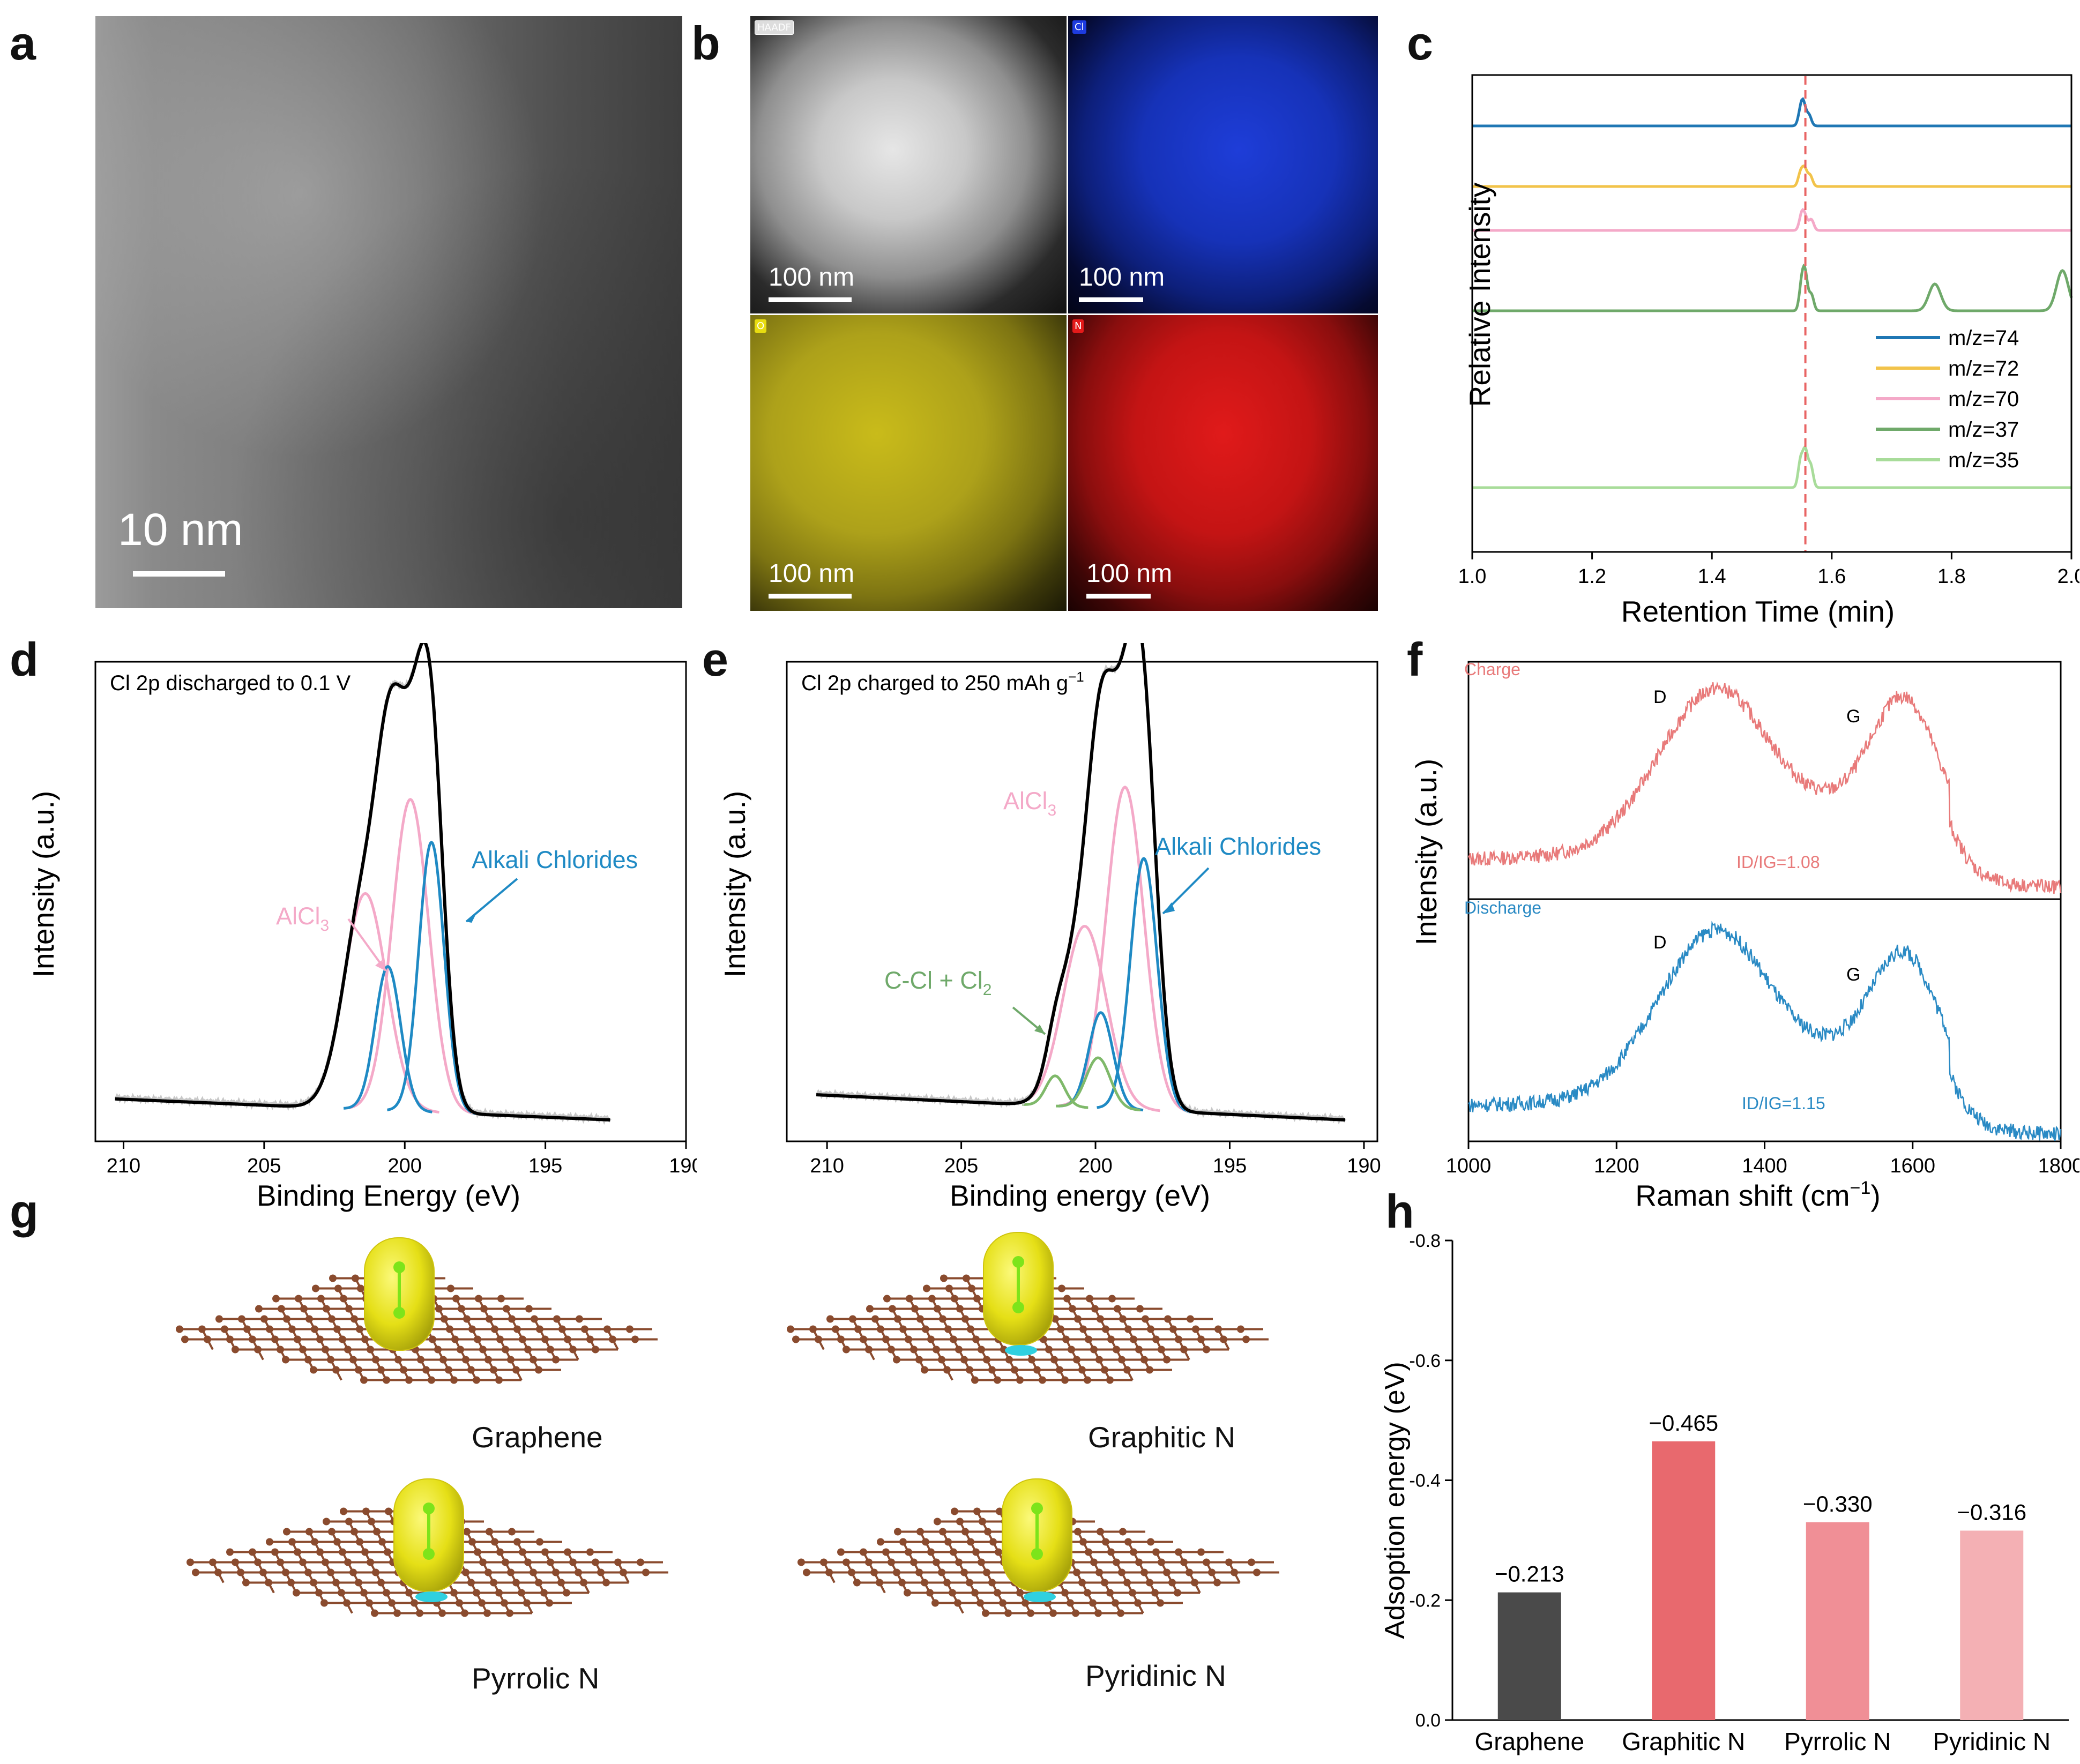 This screenshot has height=1764, width=2080. Describe the element at coordinates (1080, 1195) in the screenshot. I see `chart-e-xlabel: Binding energy (eV)` at that location.